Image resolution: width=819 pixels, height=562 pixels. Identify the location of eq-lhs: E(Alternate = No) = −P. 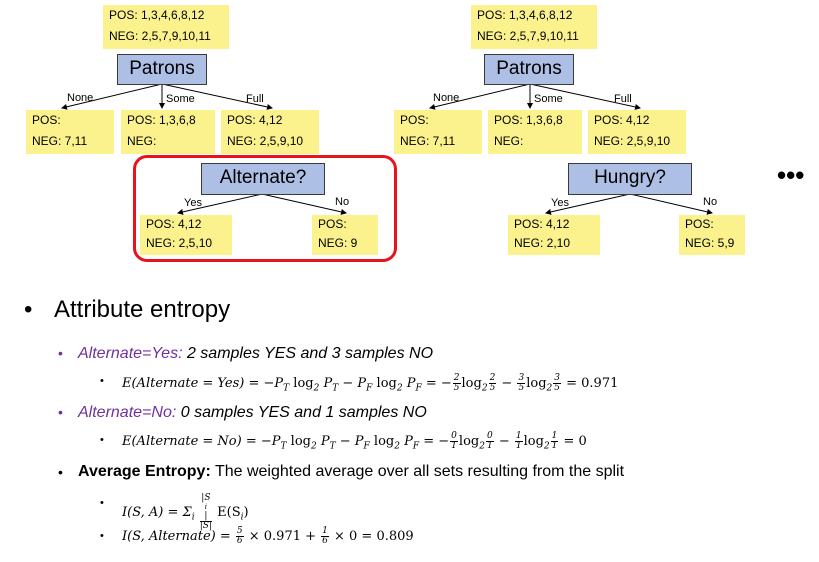
(201, 441).